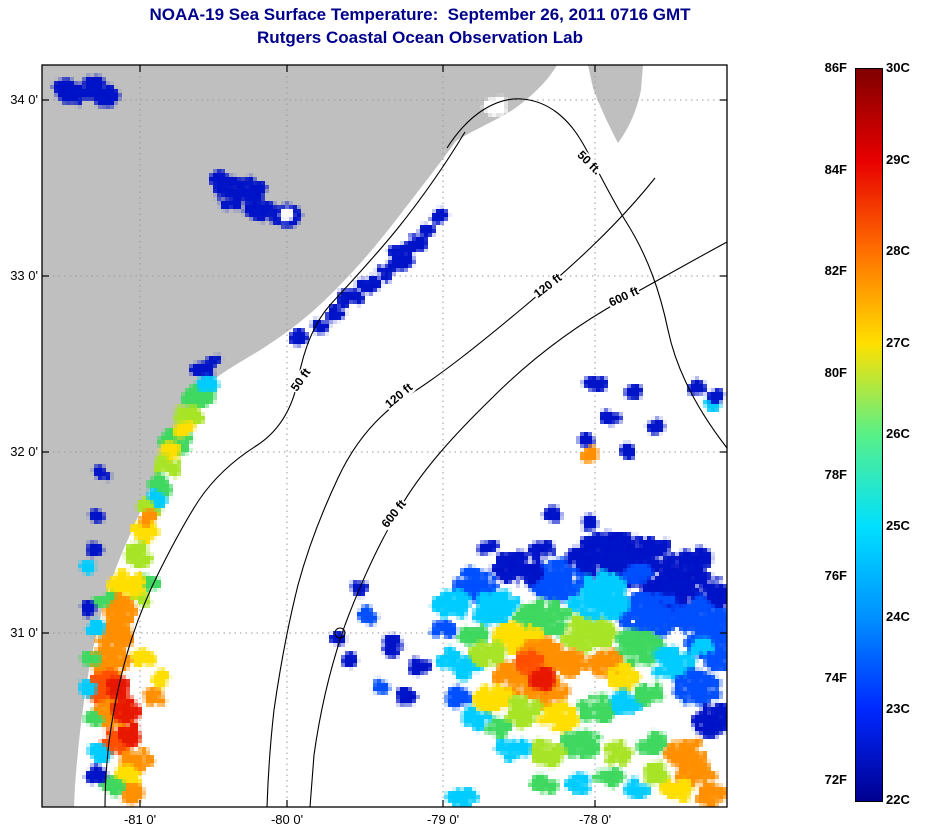  I want to click on lat-tick-label: 31 0', so click(24, 632).